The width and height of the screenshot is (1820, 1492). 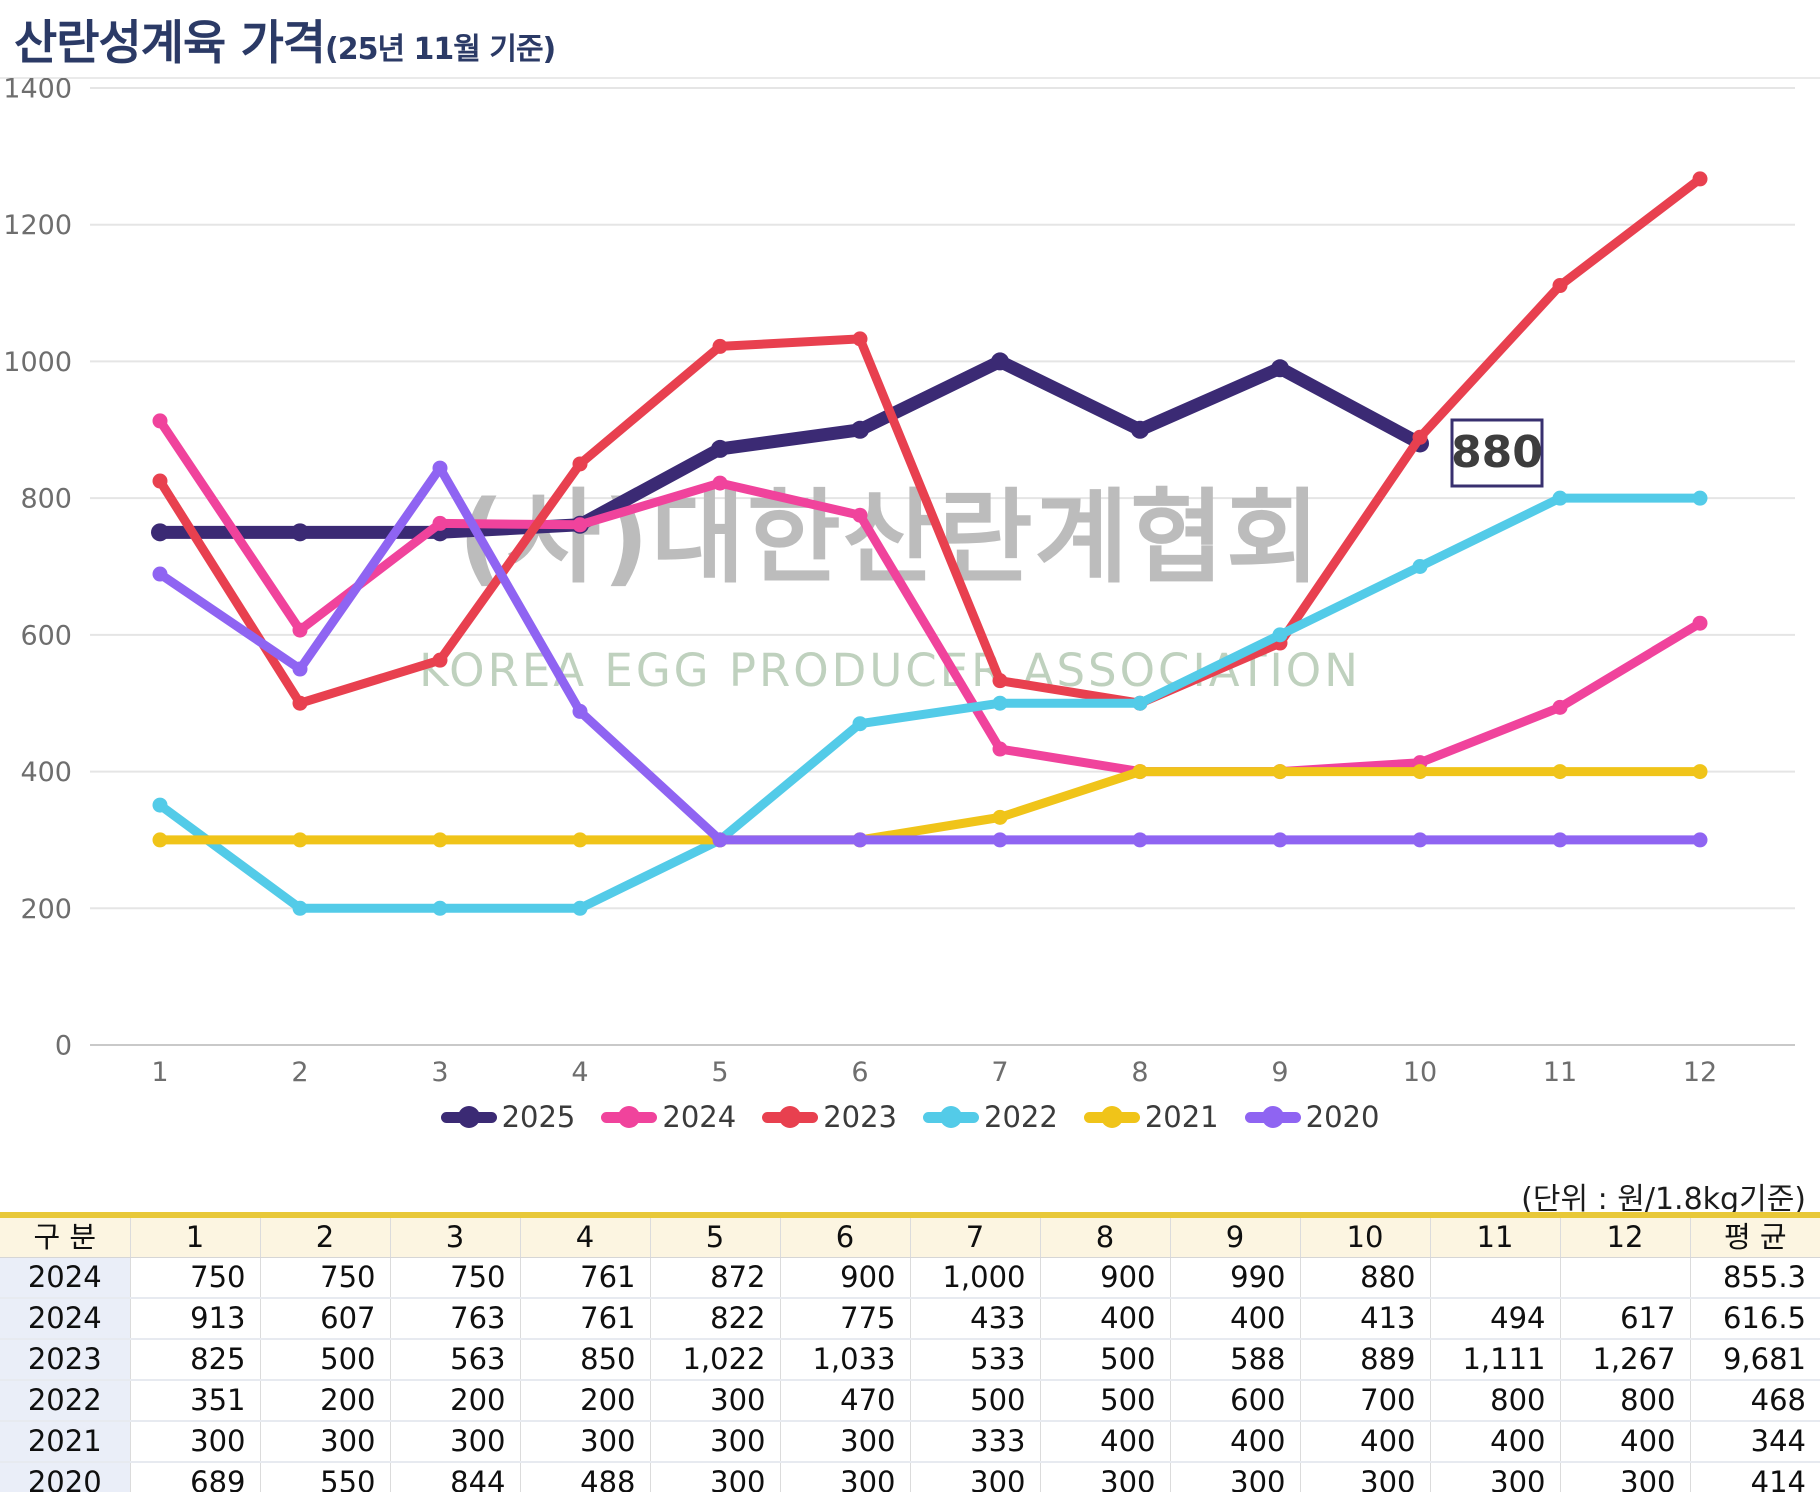 What do you see at coordinates (975, 1236) in the screenshot?
I see `col-header: 7` at bounding box center [975, 1236].